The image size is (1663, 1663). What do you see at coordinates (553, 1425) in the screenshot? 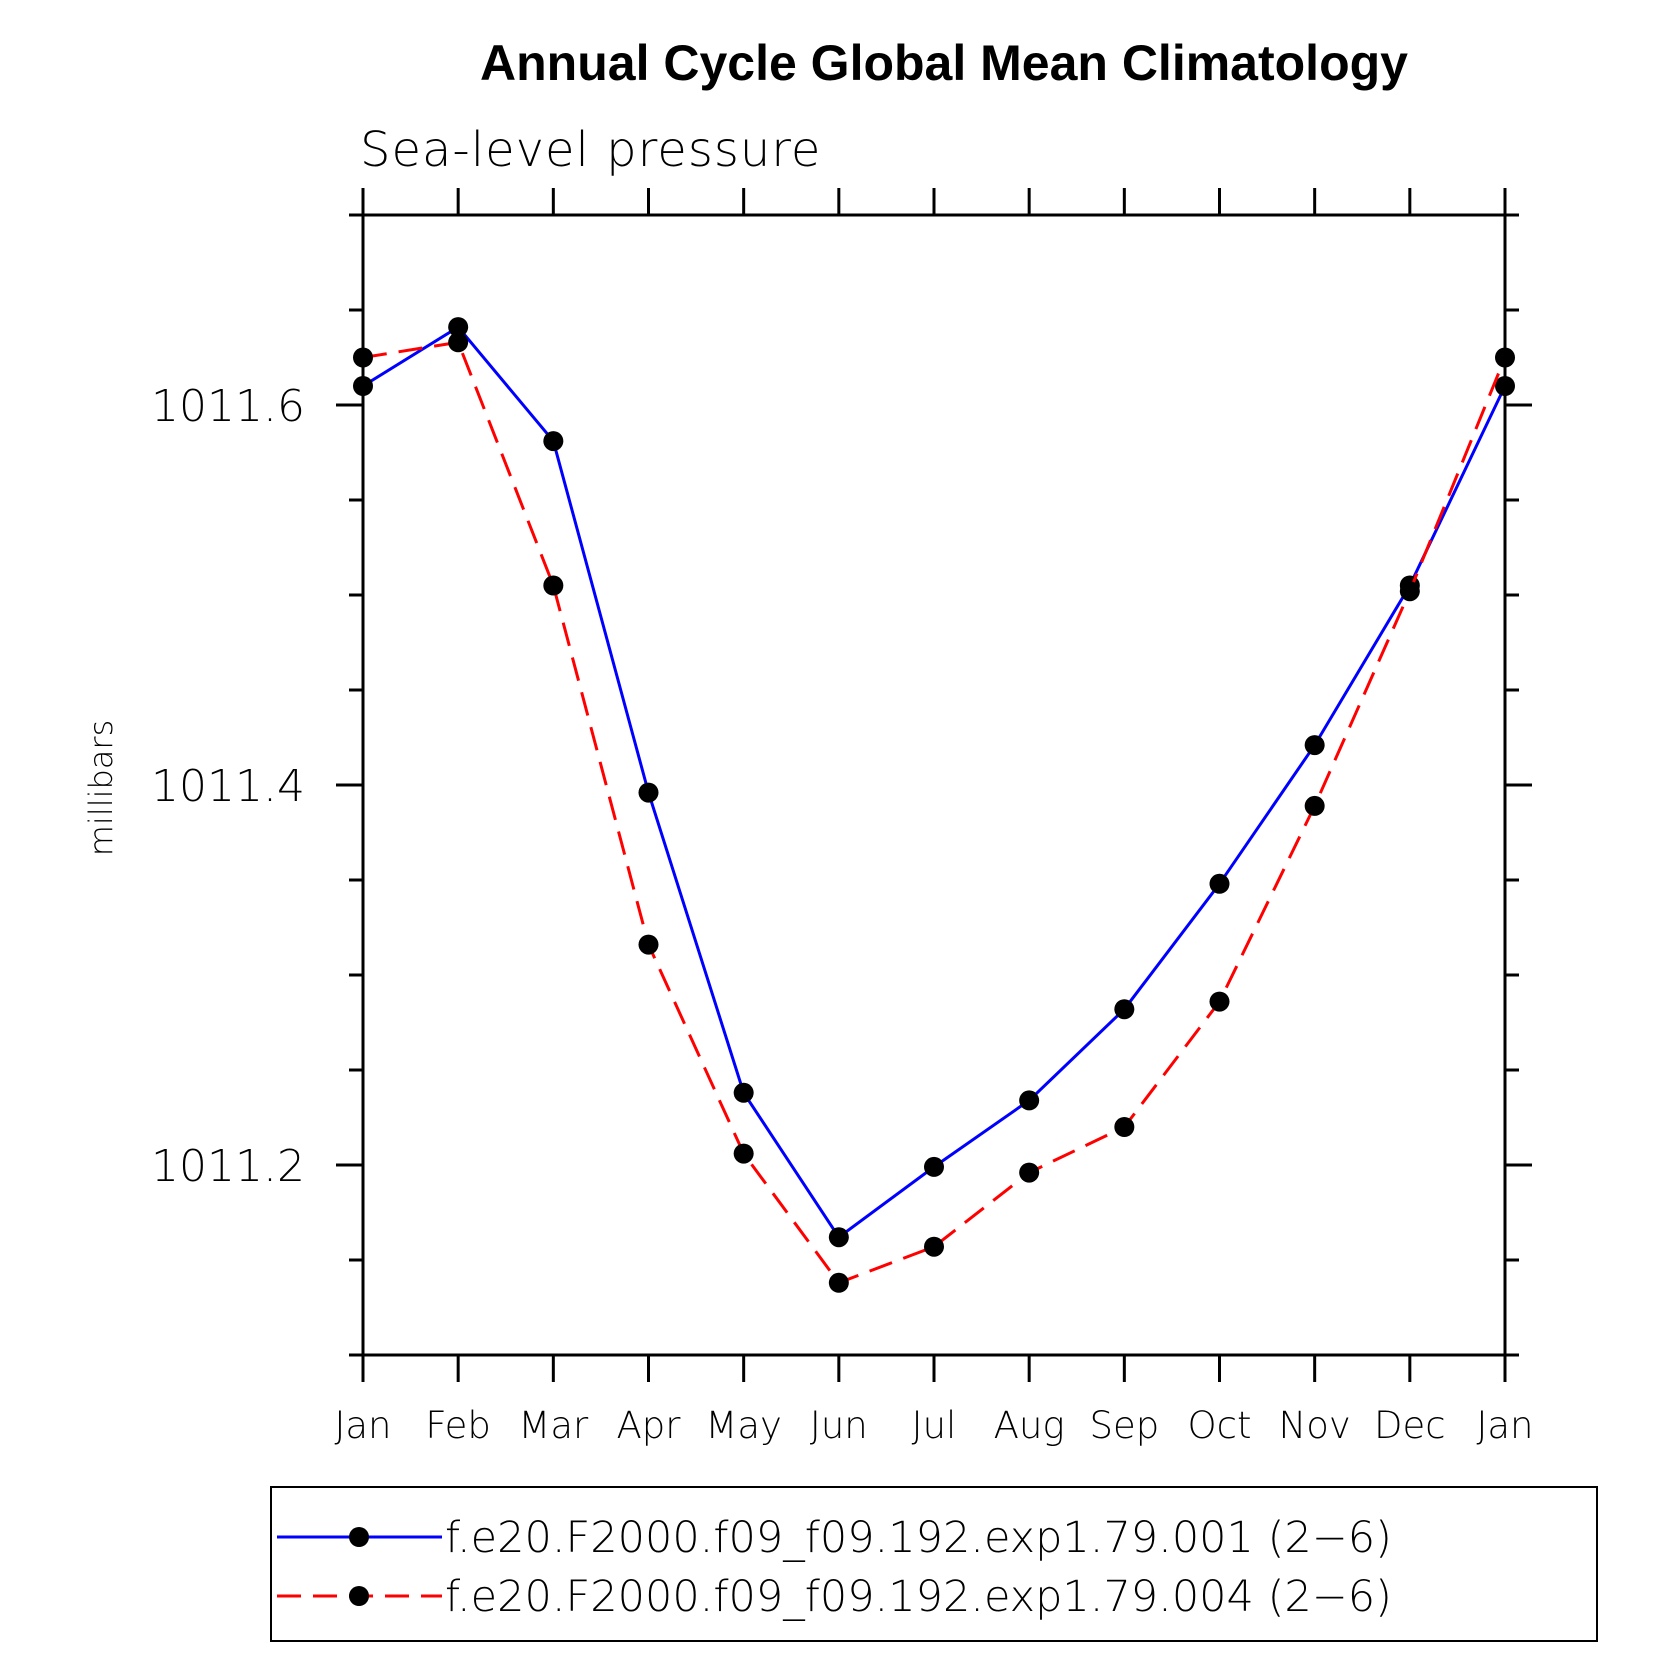
I see `x-tick-label: Mar` at bounding box center [553, 1425].